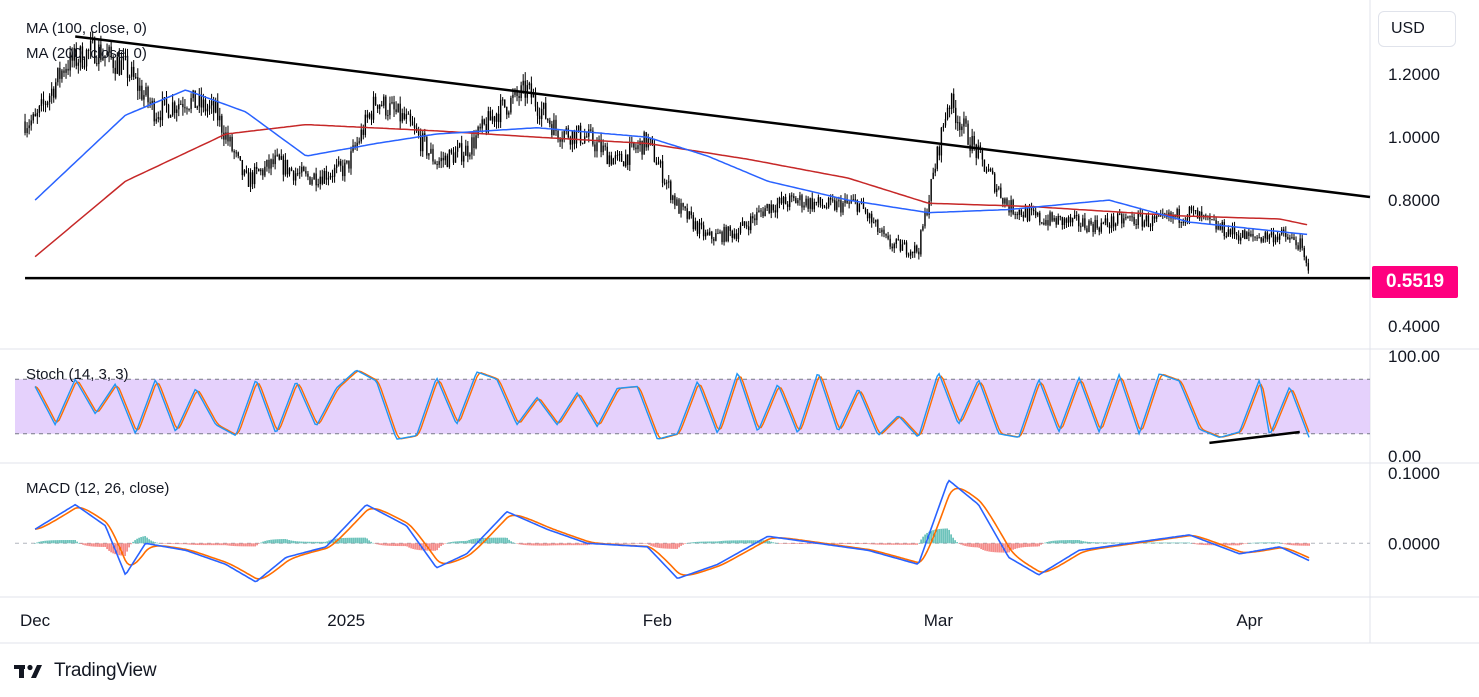 Image resolution: width=1479 pixels, height=697 pixels. What do you see at coordinates (86, 53) in the screenshot?
I see `ma200-legend: MA (200, close, 0)` at bounding box center [86, 53].